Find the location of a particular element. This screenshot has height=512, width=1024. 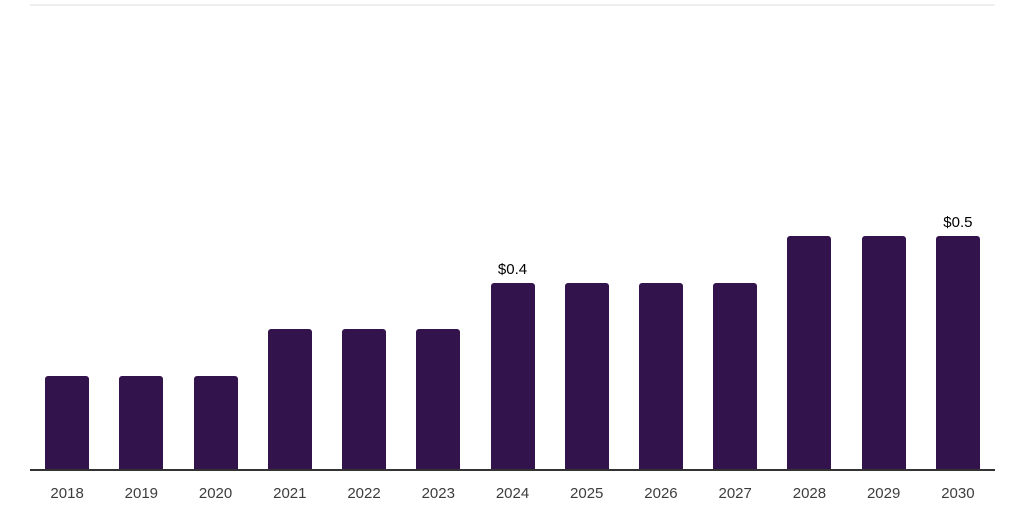

bar-2023 is located at coordinates (438, 399).